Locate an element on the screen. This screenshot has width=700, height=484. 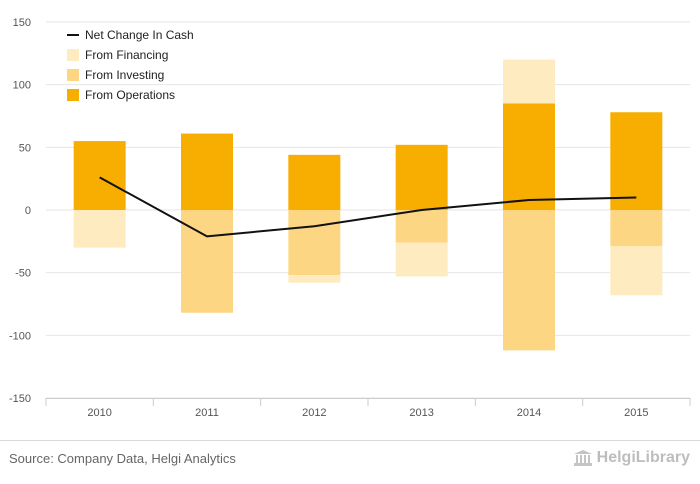
line-net-change-in-cash is located at coordinates (368, 207).